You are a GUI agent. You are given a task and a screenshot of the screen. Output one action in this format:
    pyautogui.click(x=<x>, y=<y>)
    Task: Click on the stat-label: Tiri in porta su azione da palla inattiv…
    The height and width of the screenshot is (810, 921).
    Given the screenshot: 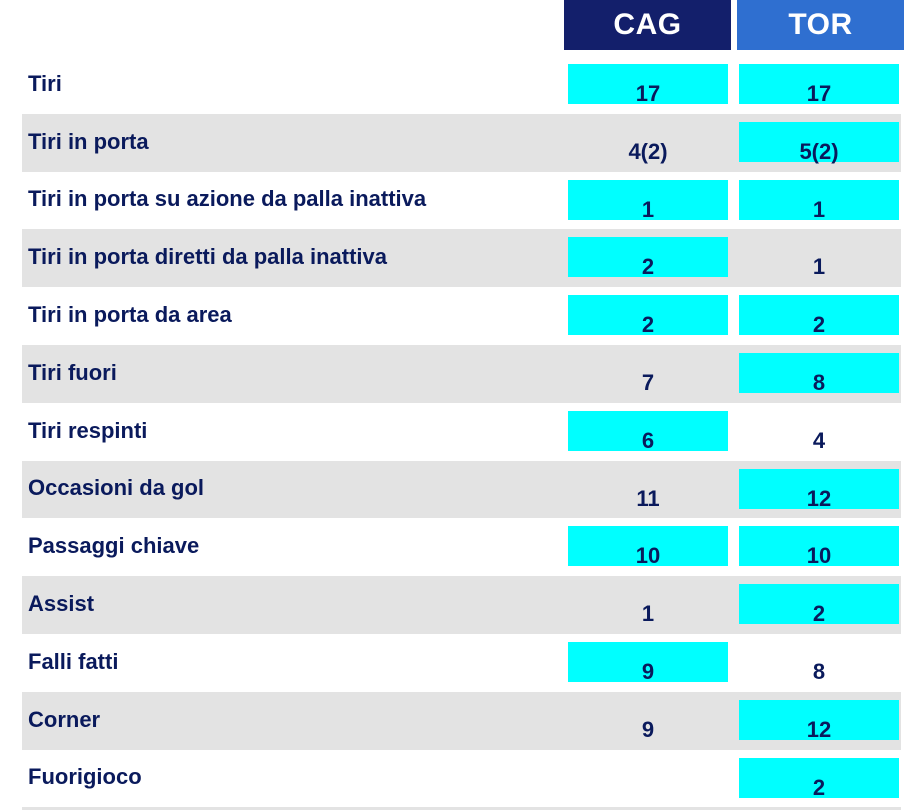 What is the action you would take?
    pyautogui.click(x=227, y=199)
    